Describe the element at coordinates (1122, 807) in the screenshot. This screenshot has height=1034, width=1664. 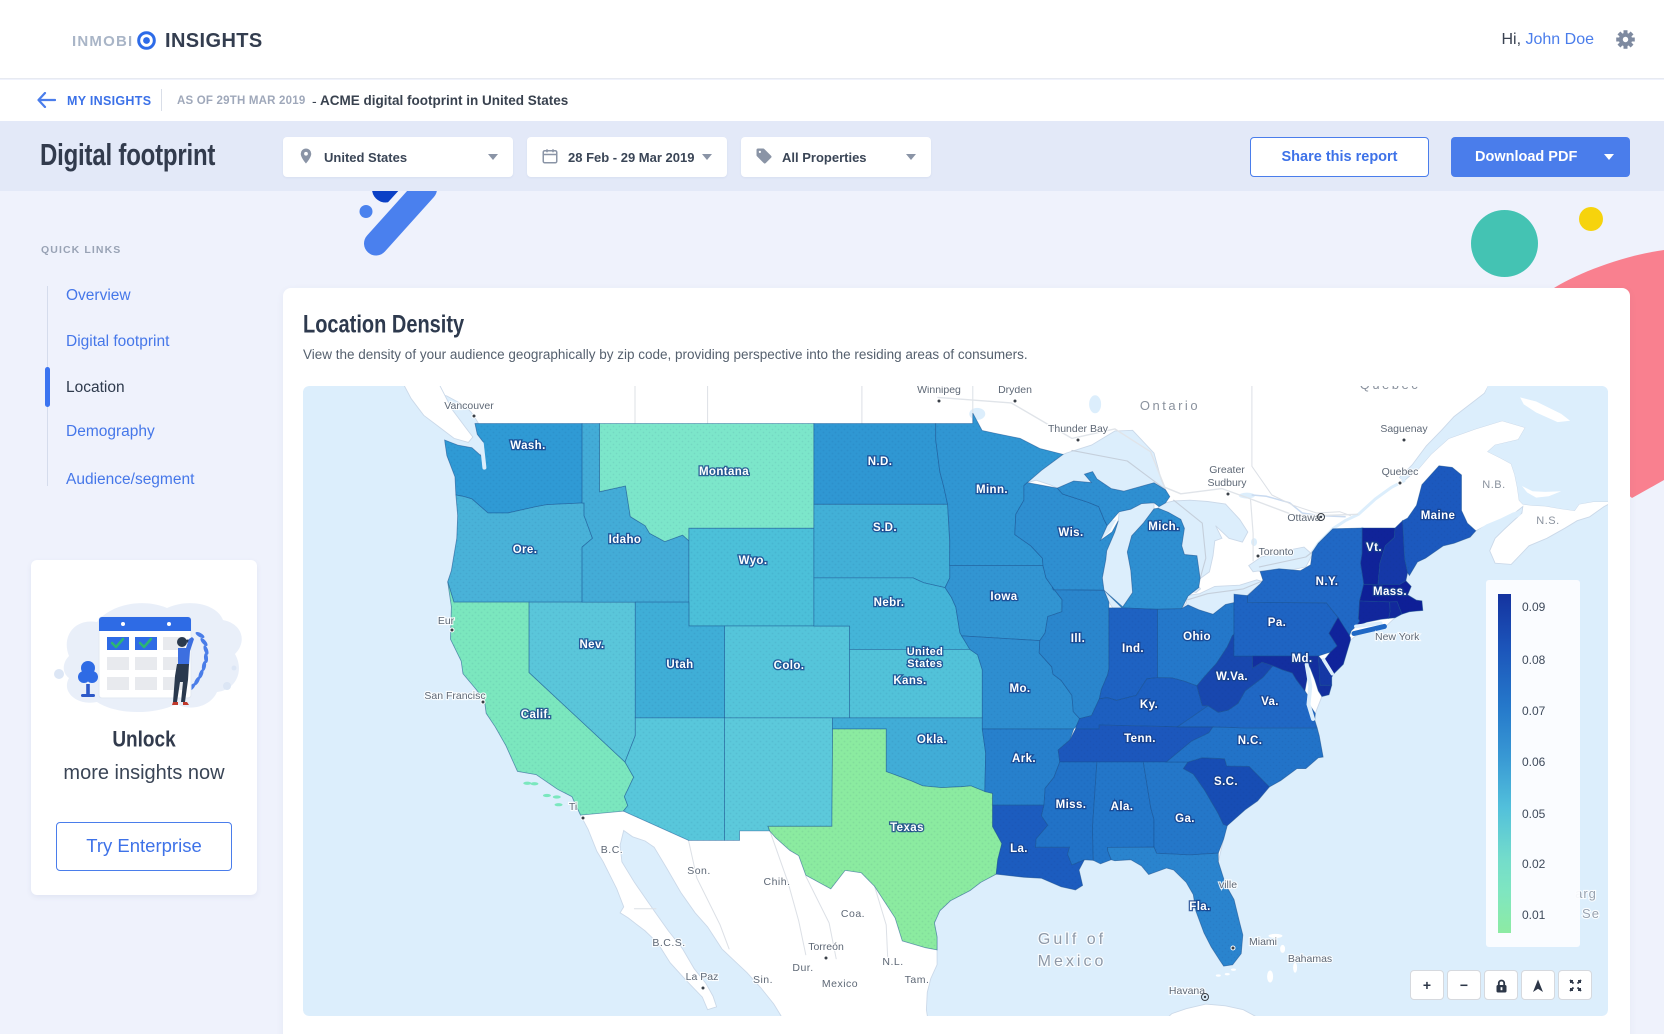
I see `svg-text: Ala.` at that location.